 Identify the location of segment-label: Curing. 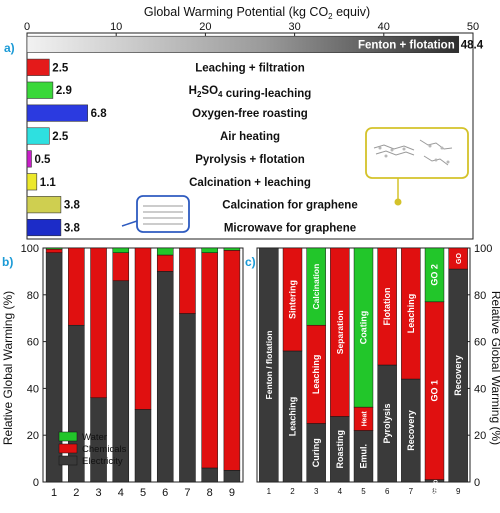
(316, 452).